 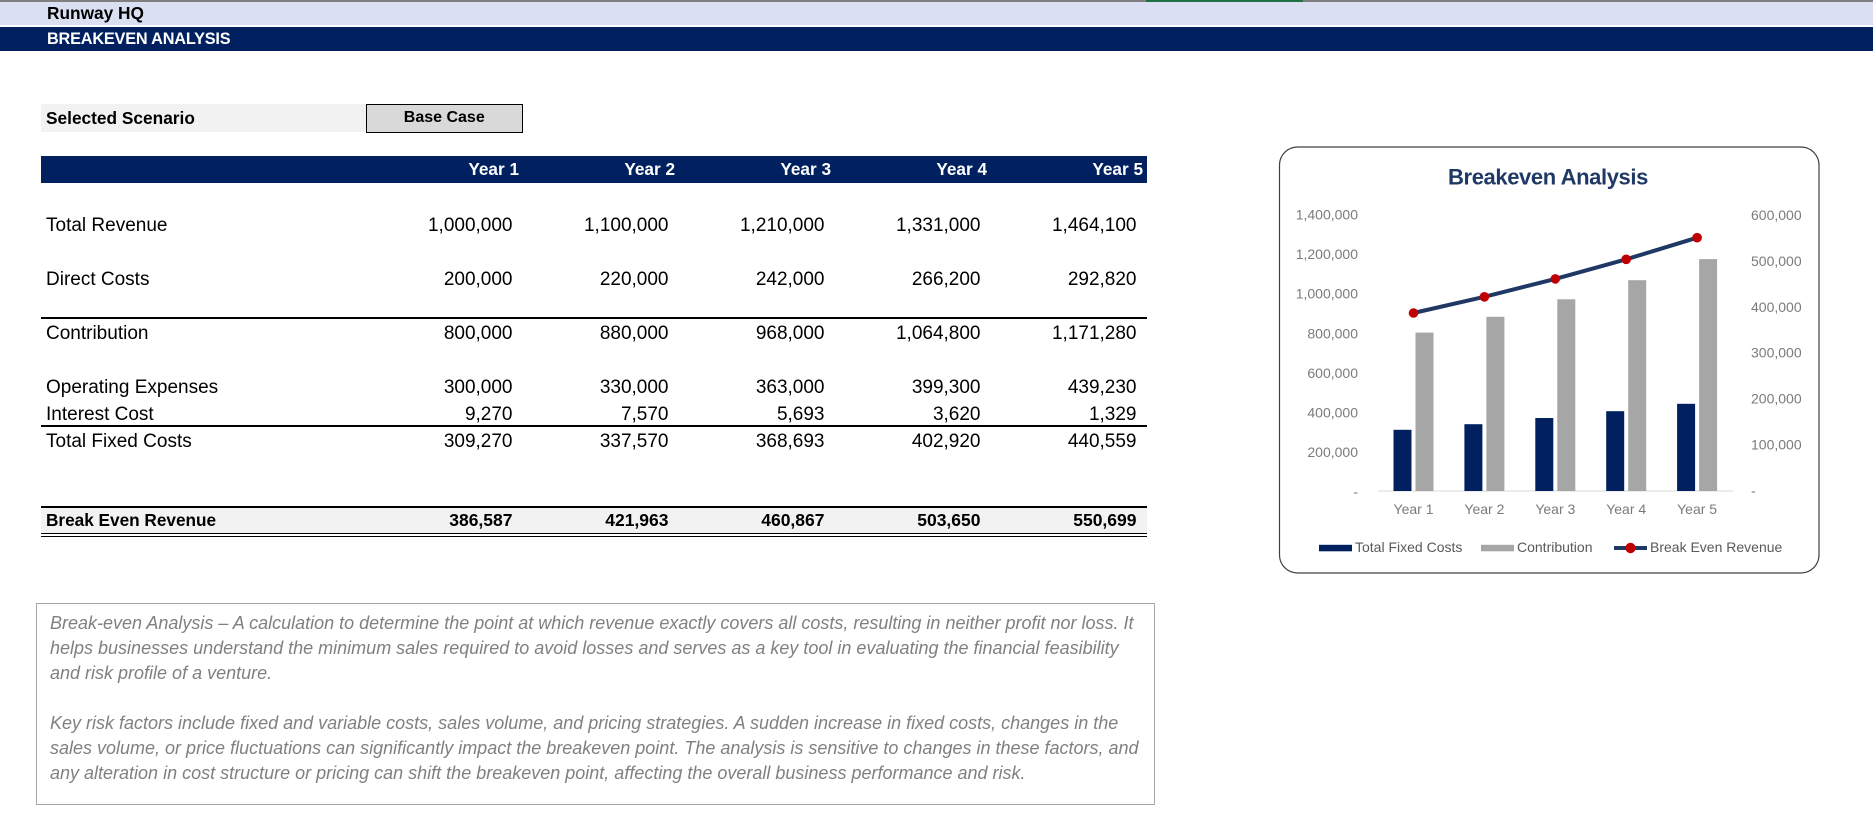 I want to click on svg-text: 1,400,000, so click(x=1327, y=215).